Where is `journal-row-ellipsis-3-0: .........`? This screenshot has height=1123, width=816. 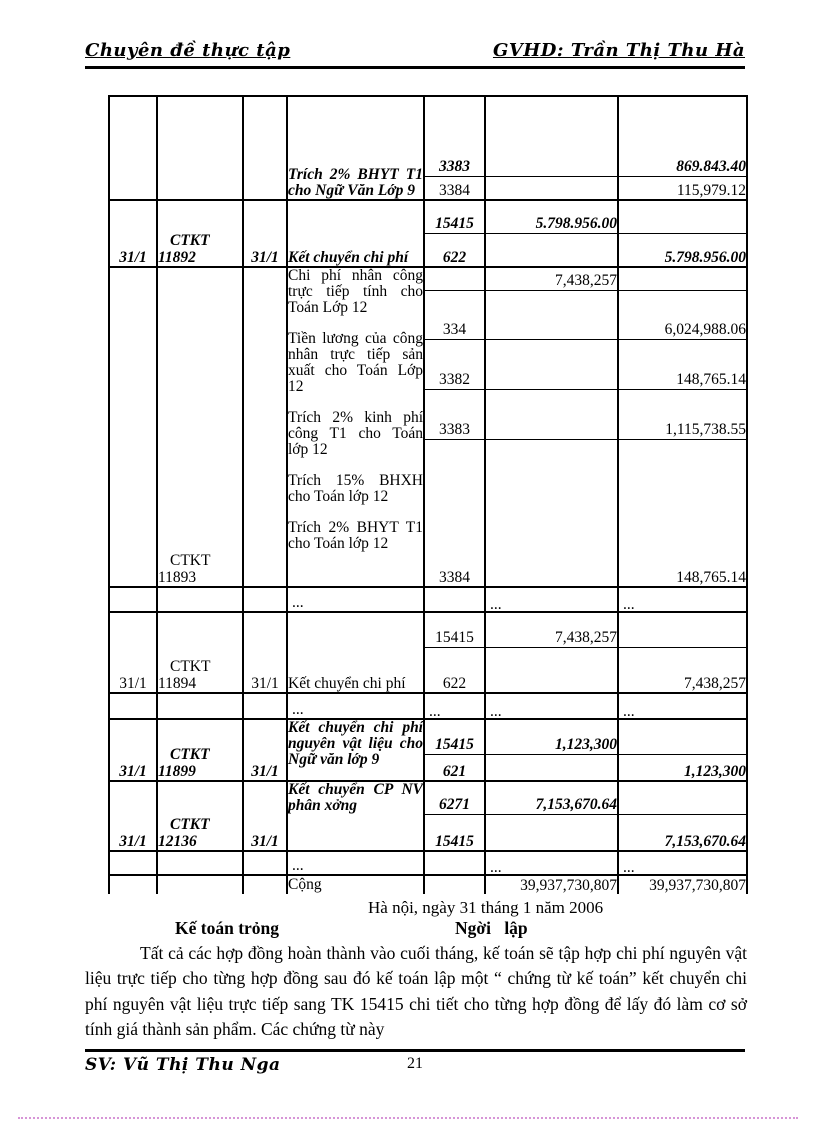 journal-row-ellipsis-3-0: ......... is located at coordinates (427, 862).